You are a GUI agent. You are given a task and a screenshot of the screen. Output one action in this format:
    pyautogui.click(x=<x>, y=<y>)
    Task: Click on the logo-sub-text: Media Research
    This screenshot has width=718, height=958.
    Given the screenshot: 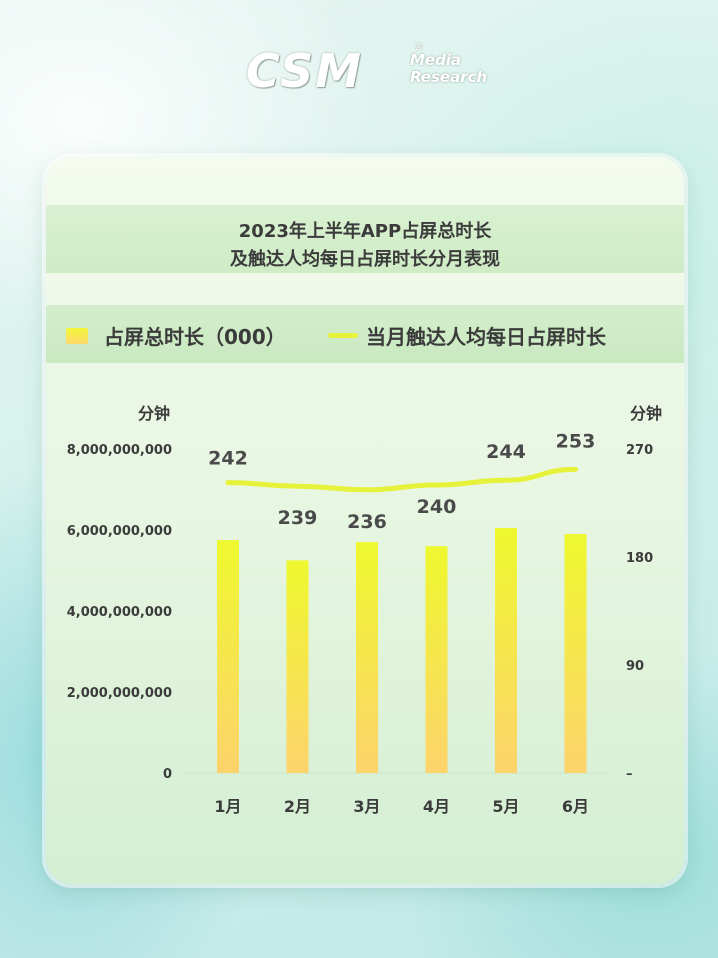 What is the action you would take?
    pyautogui.click(x=448, y=69)
    